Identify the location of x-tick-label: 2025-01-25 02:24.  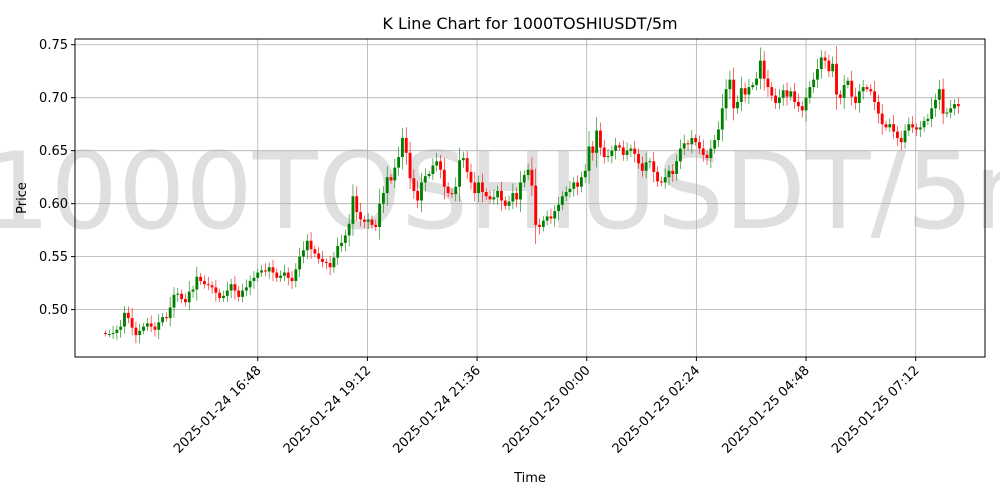
(656, 409).